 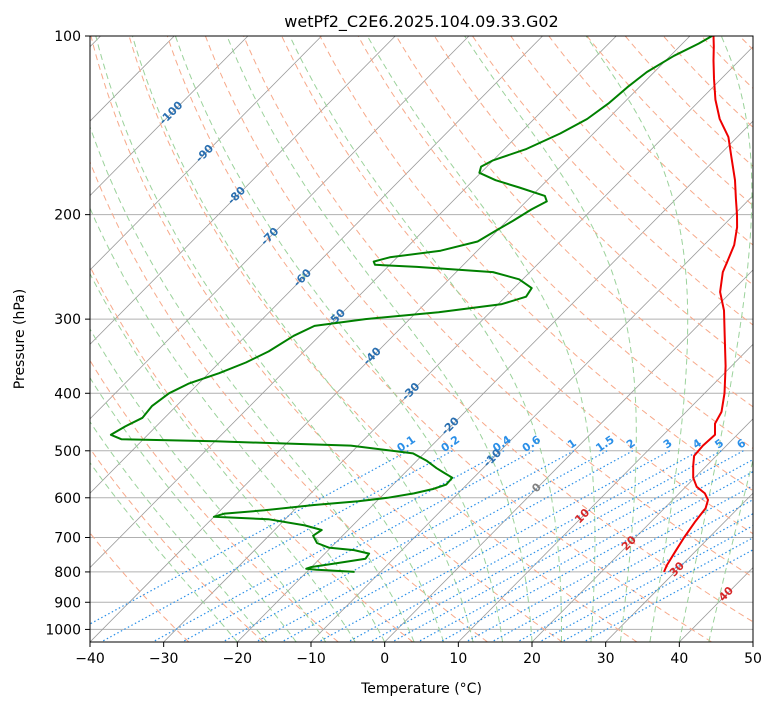 What do you see at coordinates (421, 22) in the screenshot?
I see `chart-title: wetPf2_C2E6.2025.104.09.33.G02` at bounding box center [421, 22].